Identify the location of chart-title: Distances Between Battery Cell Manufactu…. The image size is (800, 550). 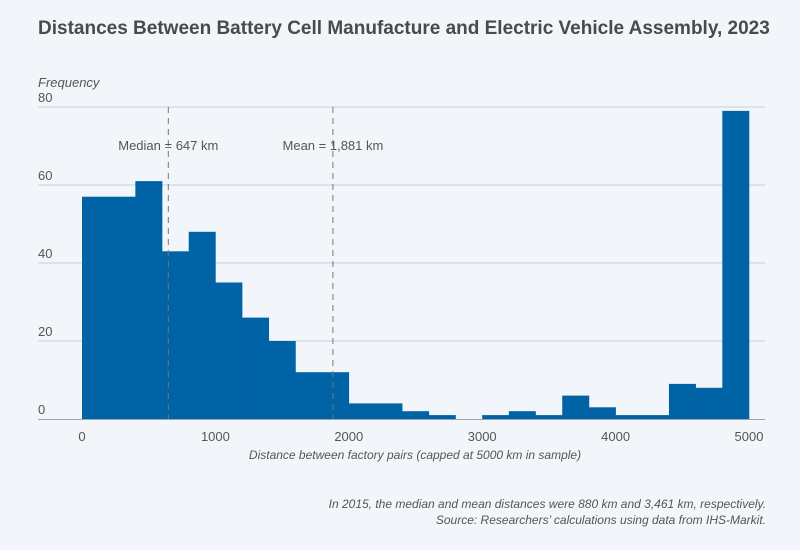
(404, 28).